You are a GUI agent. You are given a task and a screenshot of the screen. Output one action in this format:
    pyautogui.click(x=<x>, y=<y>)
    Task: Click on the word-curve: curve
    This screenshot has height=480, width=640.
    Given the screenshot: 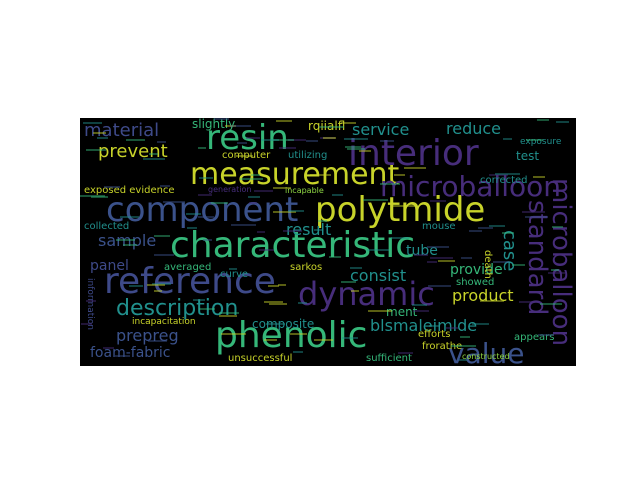 What is the action you would take?
    pyautogui.click(x=234, y=274)
    